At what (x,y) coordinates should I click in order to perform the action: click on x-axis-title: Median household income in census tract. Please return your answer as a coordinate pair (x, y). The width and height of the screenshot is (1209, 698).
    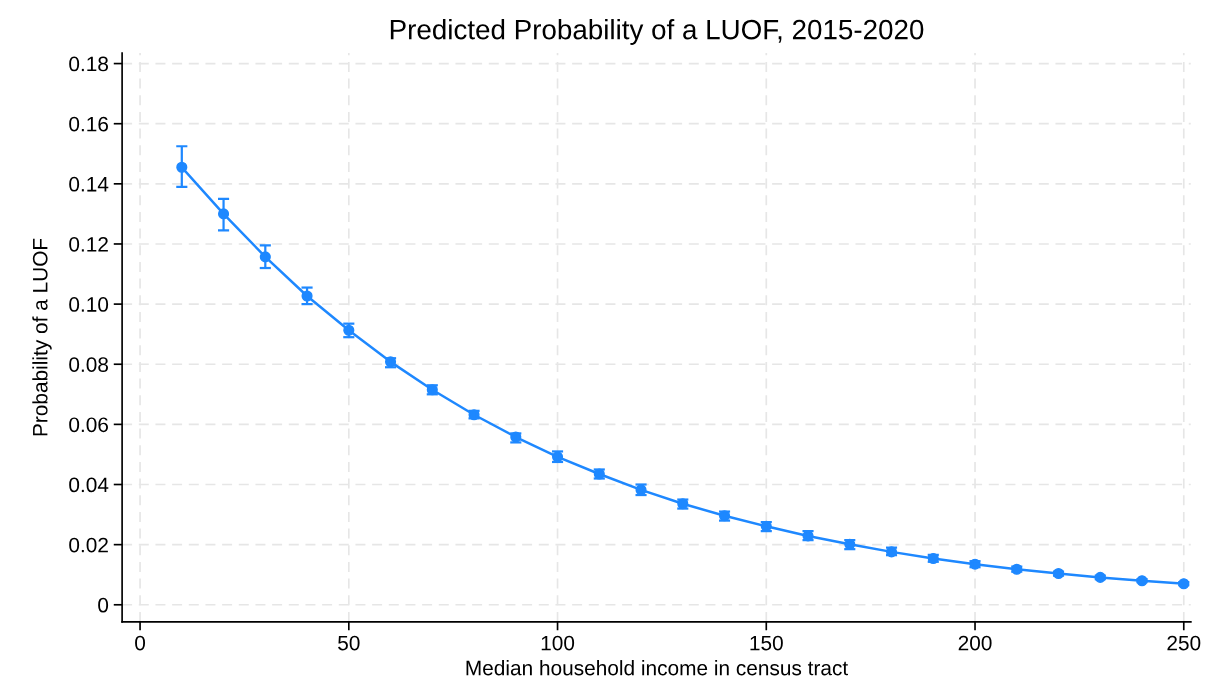
    Looking at the image, I should click on (657, 668).